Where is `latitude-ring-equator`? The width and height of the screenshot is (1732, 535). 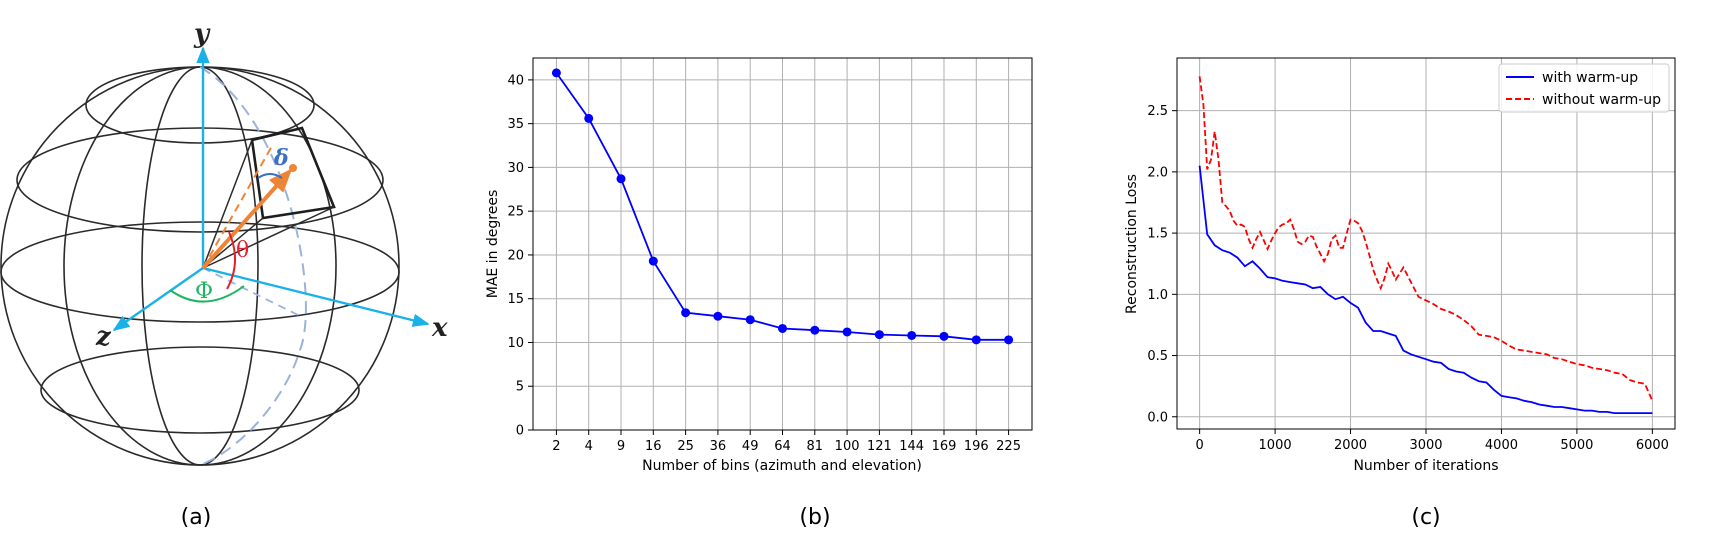
latitude-ring-equator is located at coordinates (200, 272).